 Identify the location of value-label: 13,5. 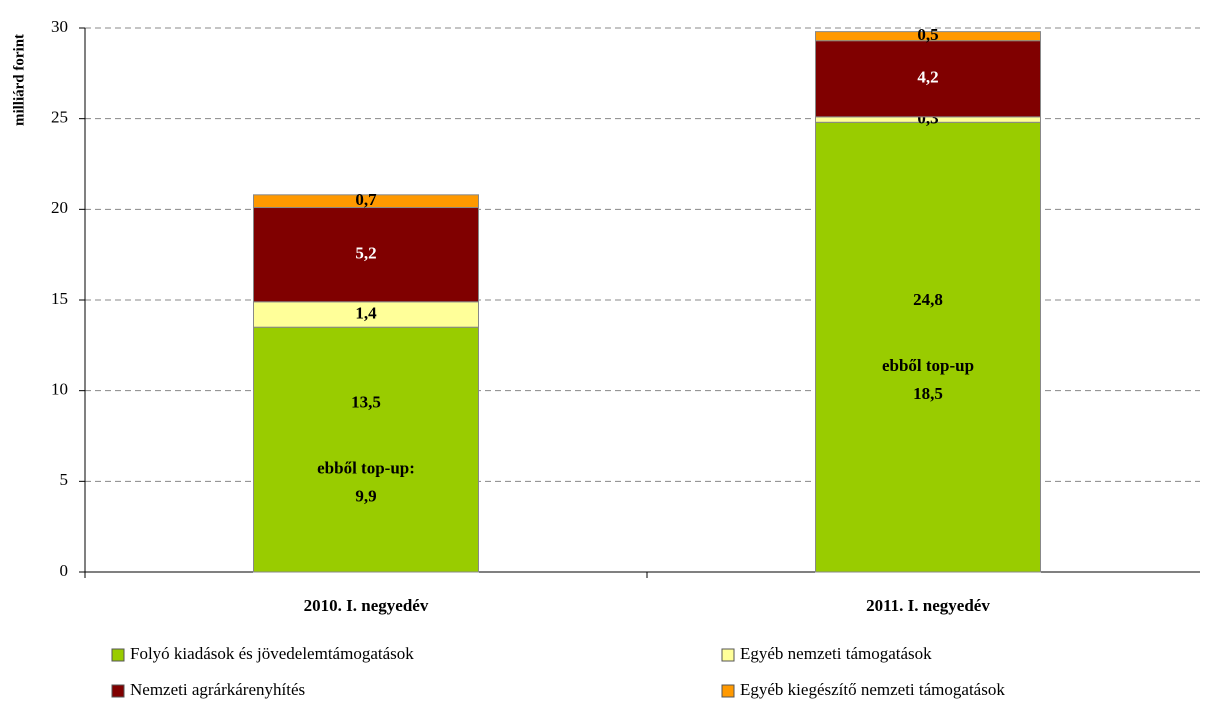
(366, 402).